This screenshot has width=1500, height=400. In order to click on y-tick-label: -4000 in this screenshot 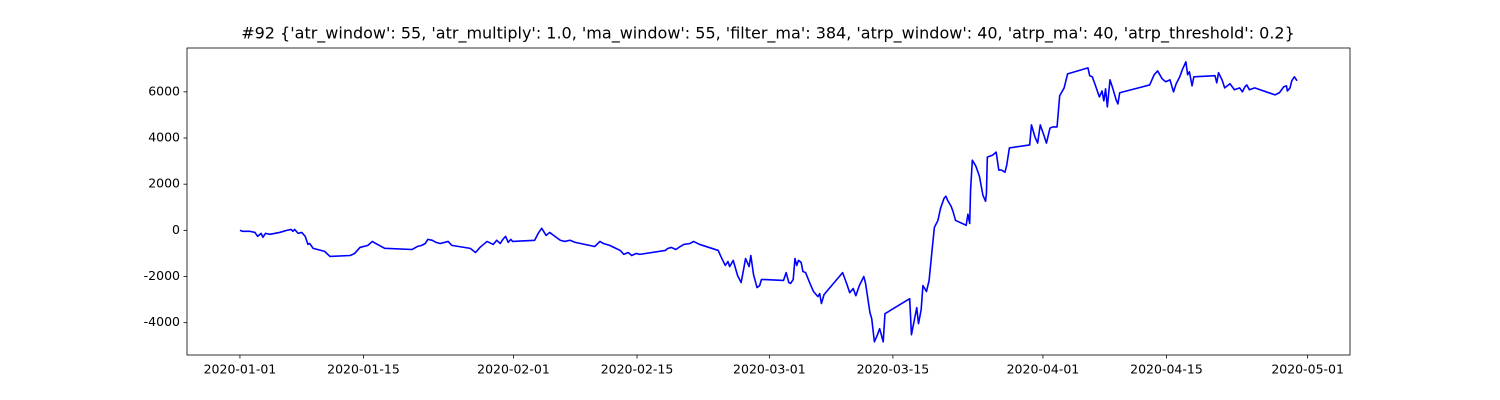, I will do `click(162, 321)`.